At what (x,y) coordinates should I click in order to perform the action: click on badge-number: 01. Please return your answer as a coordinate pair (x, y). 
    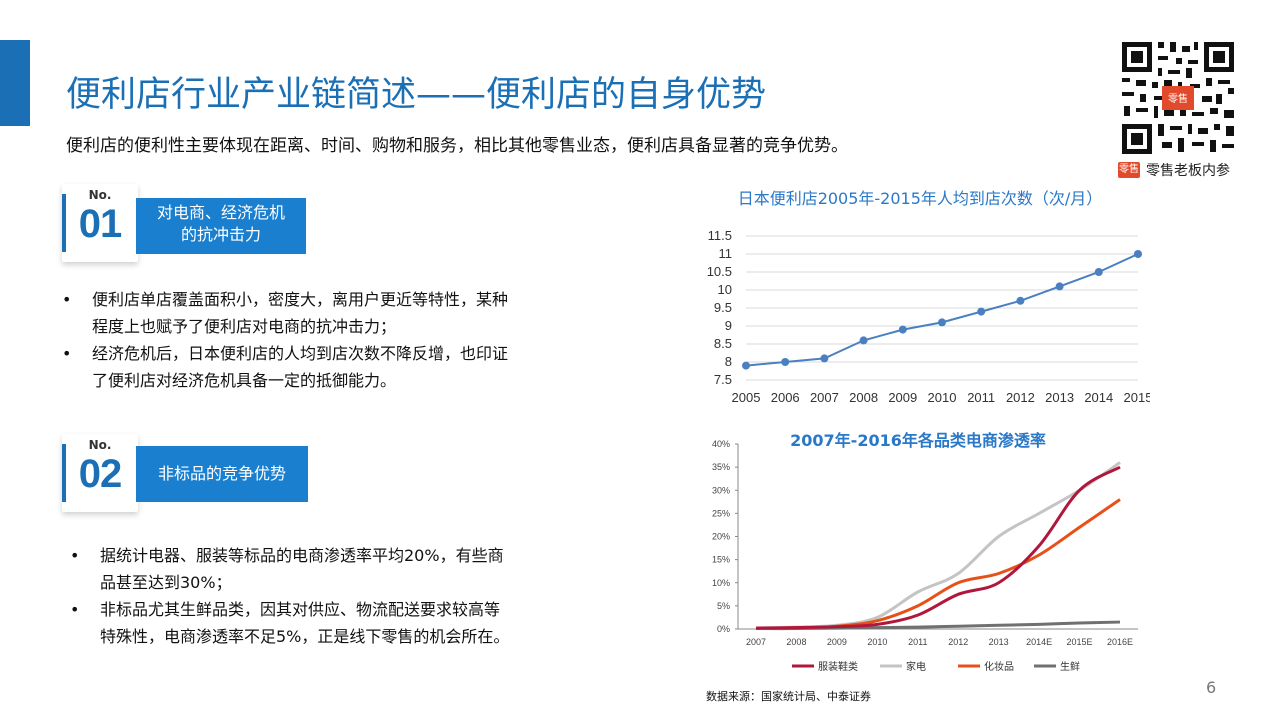
    Looking at the image, I should click on (100, 224).